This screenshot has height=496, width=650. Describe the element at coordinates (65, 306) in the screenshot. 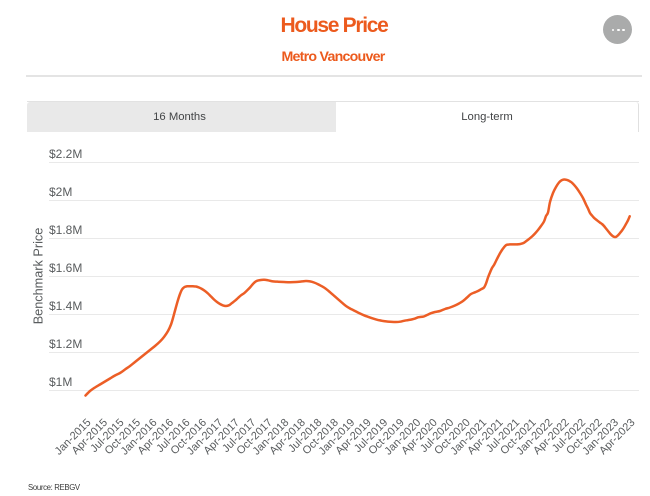

I see `svg-text: $1.4M` at that location.